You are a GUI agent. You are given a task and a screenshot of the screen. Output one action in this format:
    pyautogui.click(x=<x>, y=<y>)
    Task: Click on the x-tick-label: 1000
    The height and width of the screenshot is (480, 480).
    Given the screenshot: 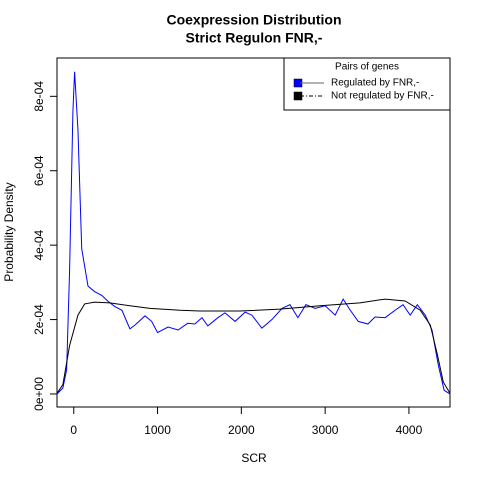 What is the action you would take?
    pyautogui.click(x=157, y=430)
    